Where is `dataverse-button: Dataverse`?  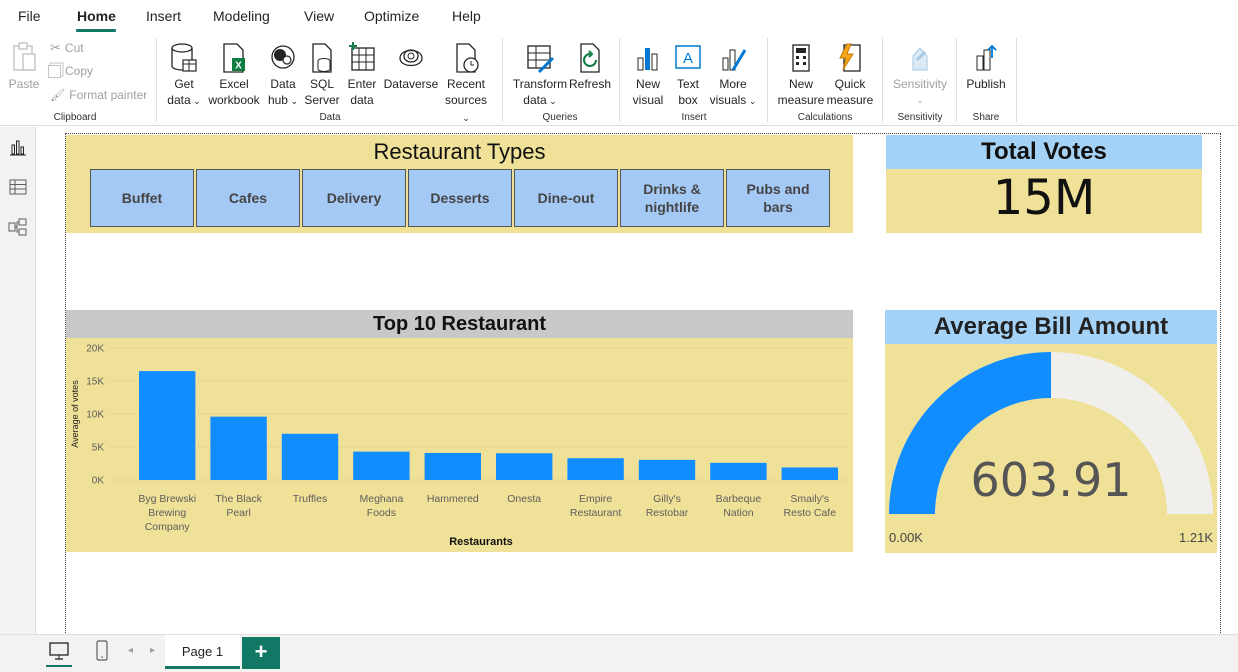
dataverse-button: Dataverse is located at coordinates (411, 67).